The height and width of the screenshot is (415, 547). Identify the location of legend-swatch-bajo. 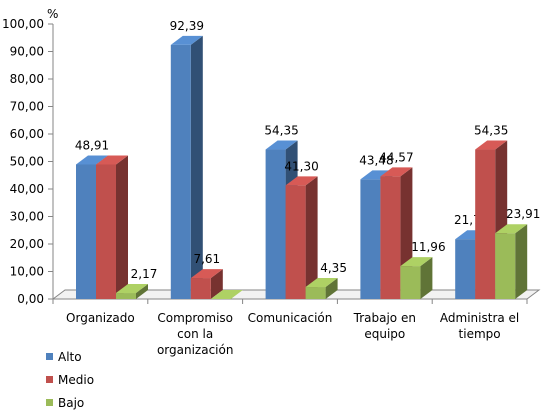
(49, 402).